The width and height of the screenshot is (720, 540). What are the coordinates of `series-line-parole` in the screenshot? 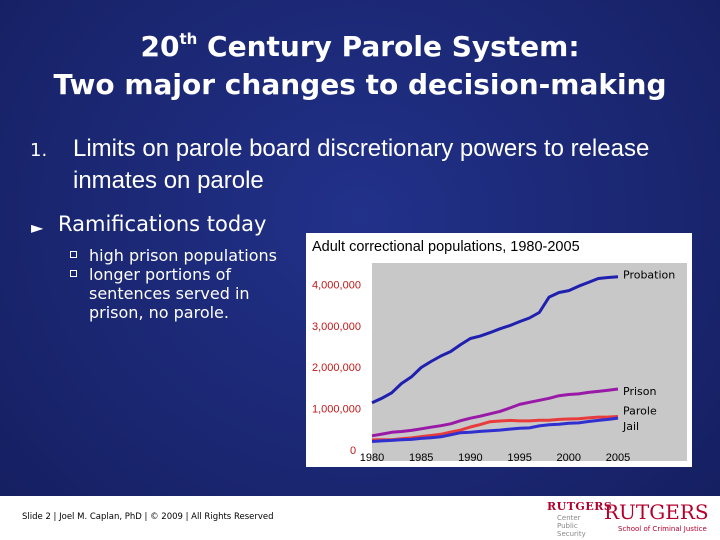 It's located at (495, 428).